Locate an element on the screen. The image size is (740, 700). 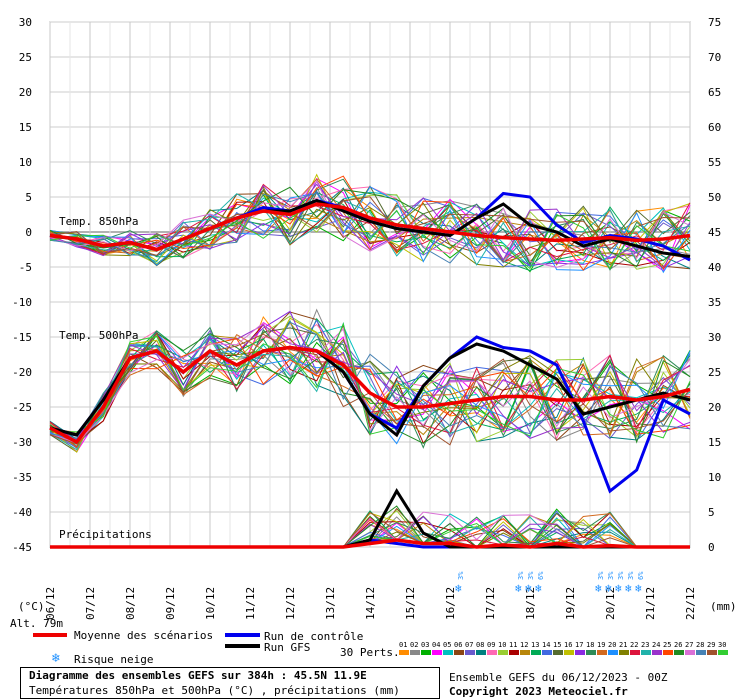
right-tick-label: 60 is located at coordinates (714, 127).